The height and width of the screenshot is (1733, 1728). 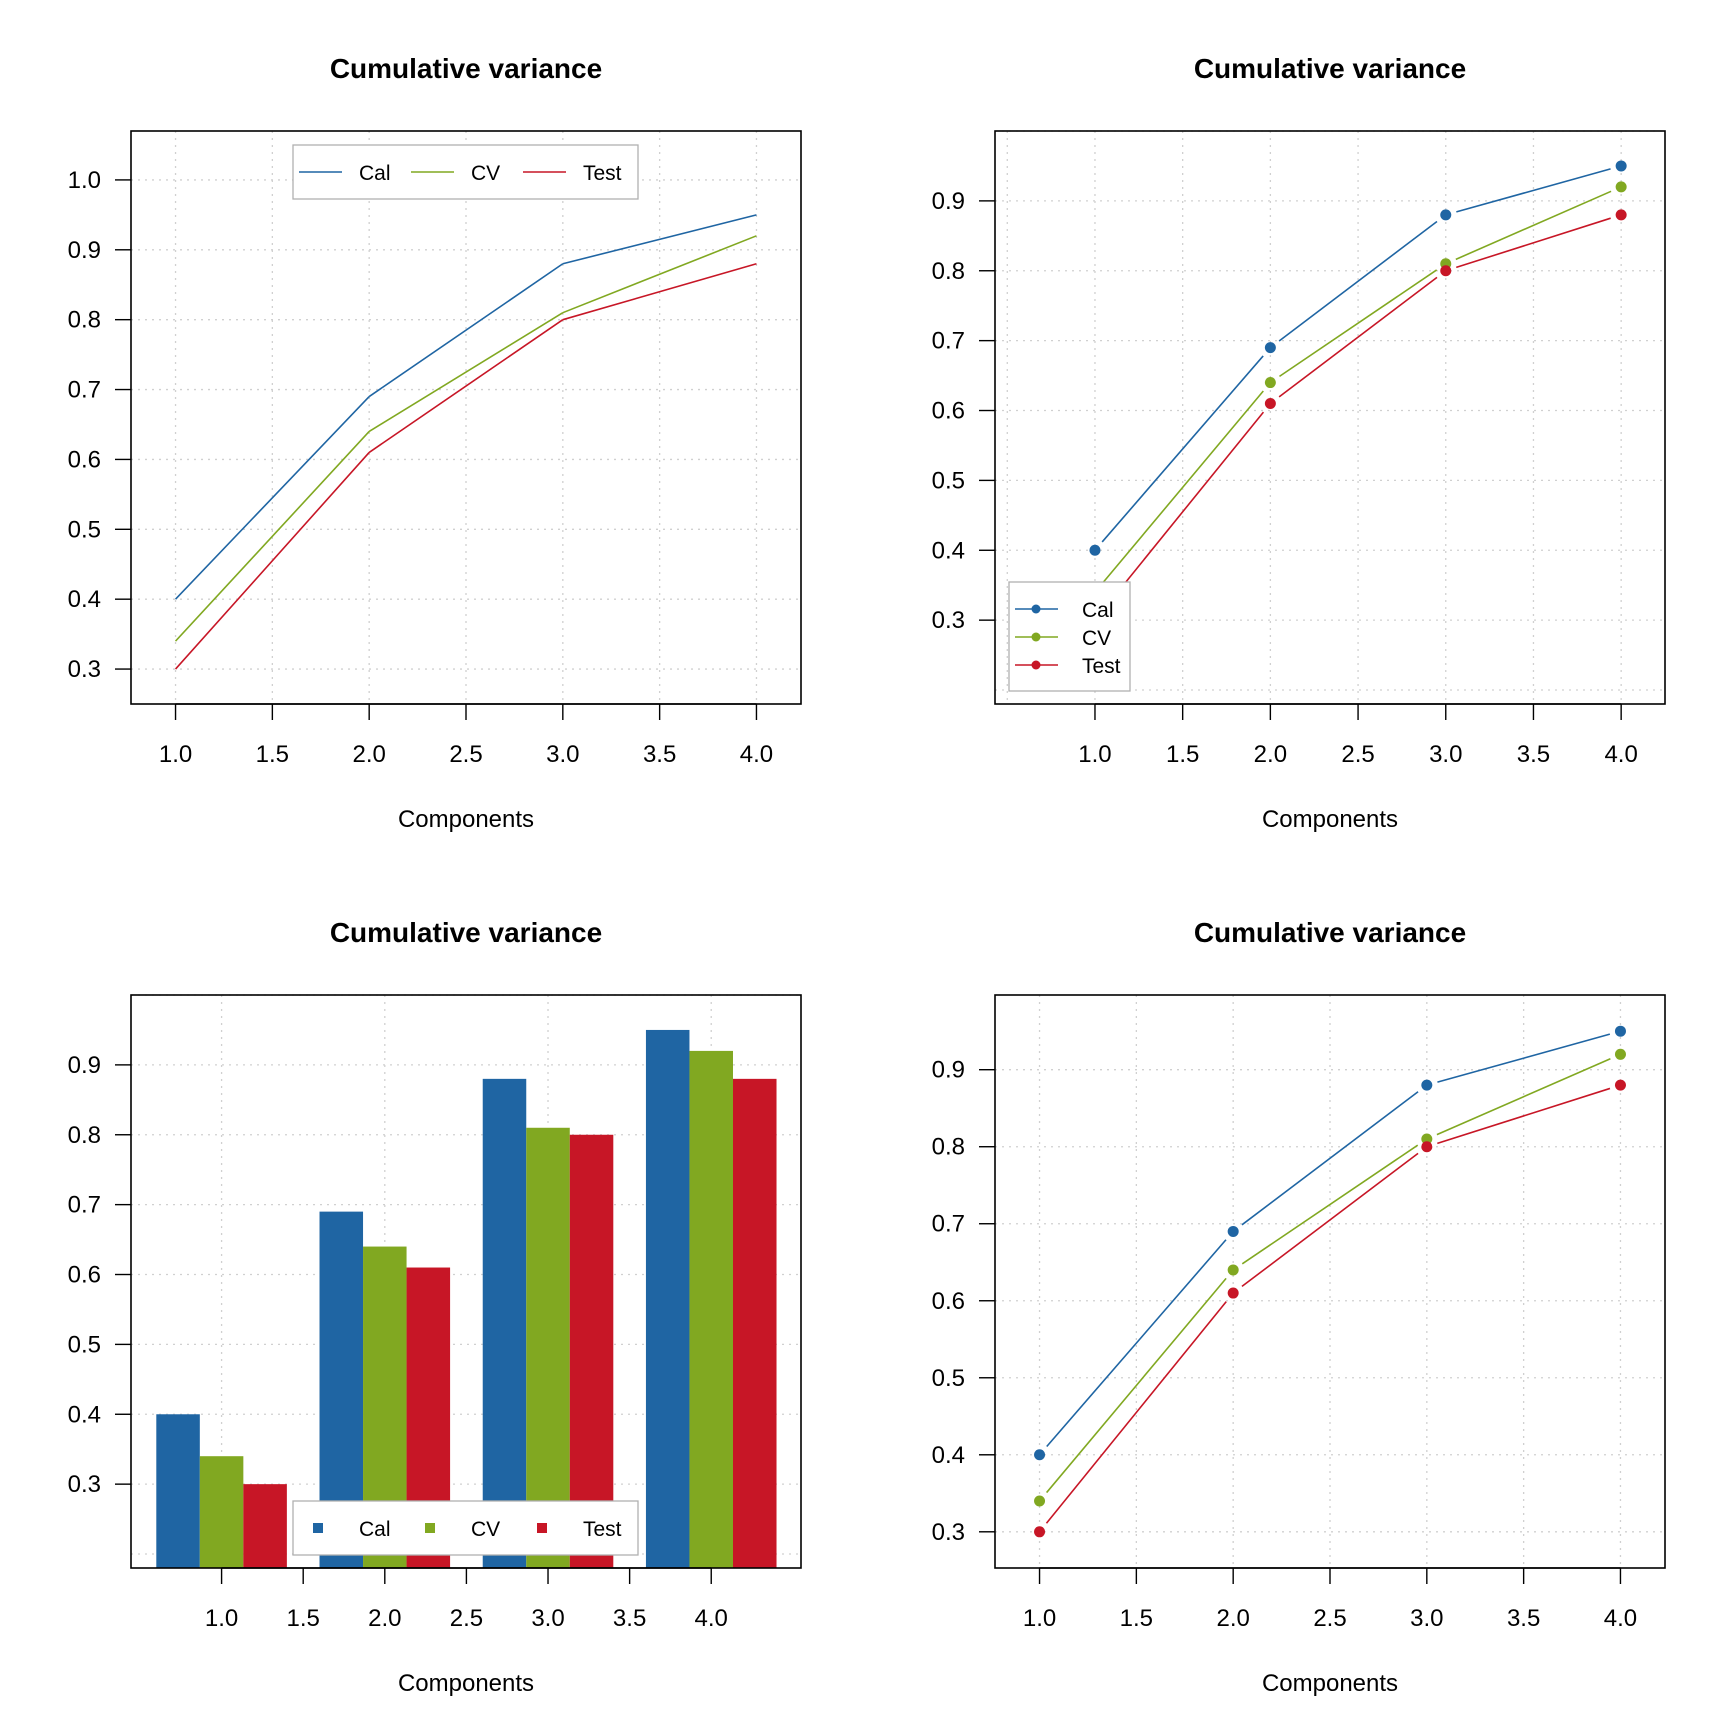 I want to click on legend: Cal CV Test, so click(x=465, y=172).